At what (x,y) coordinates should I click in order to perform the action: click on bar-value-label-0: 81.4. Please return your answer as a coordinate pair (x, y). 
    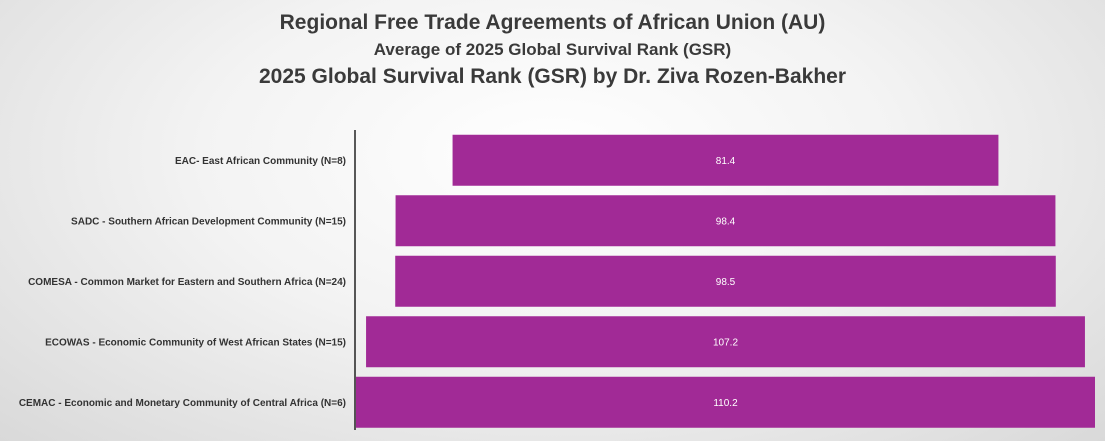
    Looking at the image, I should click on (726, 161).